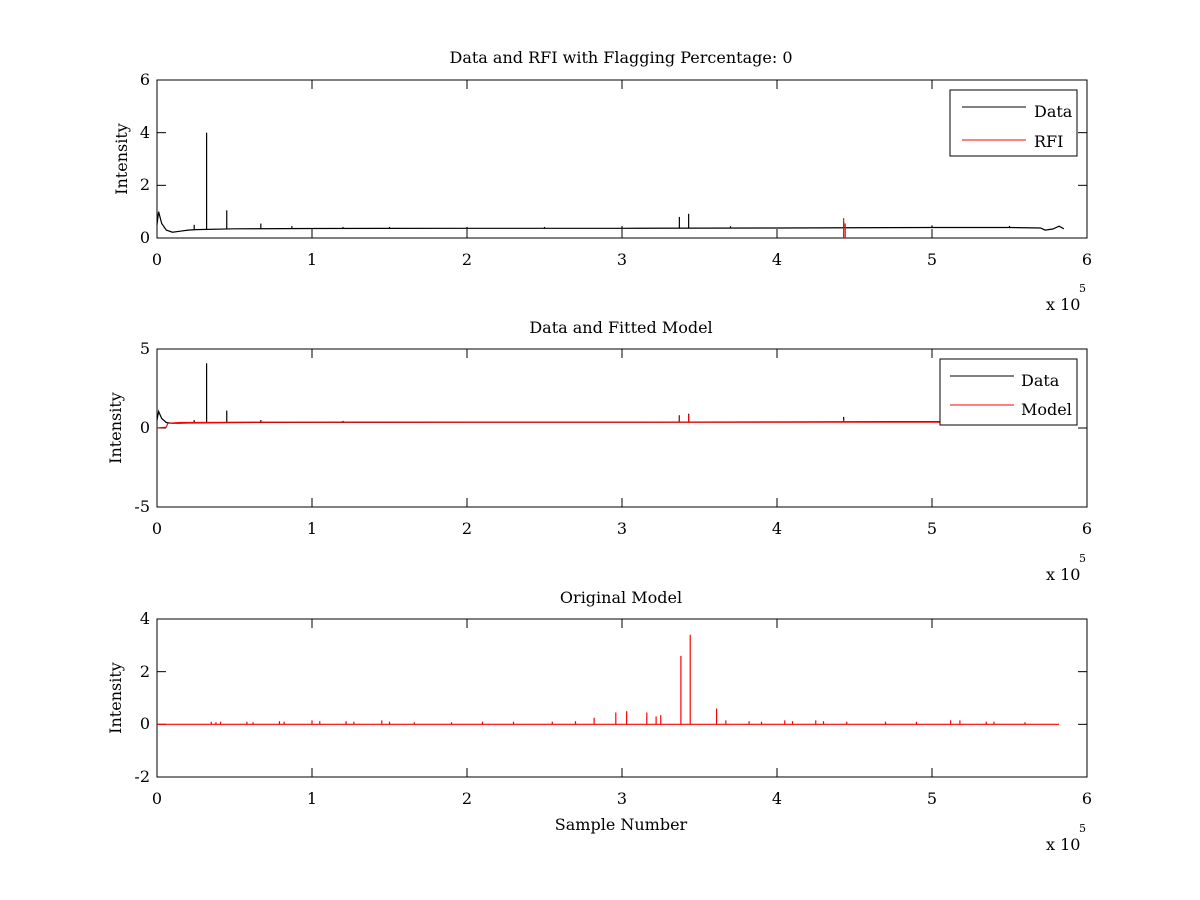 Image resolution: width=1200 pixels, height=900 pixels. What do you see at coordinates (142, 506) in the screenshot?
I see `y-tick-label: -5` at bounding box center [142, 506].